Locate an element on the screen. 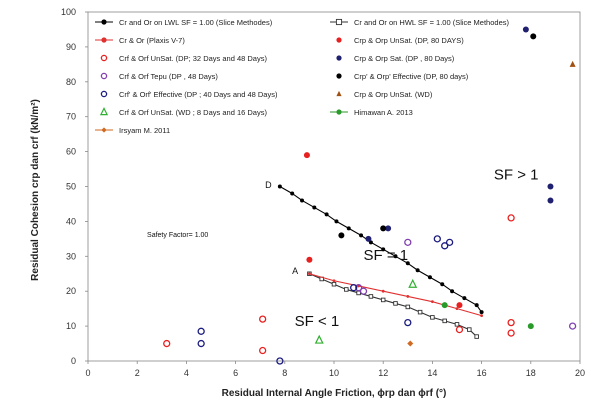 Image resolution: width=592 pixels, height=412 pixels. legend-label: Crp' & Orp' Effective (DP, 80 days) is located at coordinates (411, 76).